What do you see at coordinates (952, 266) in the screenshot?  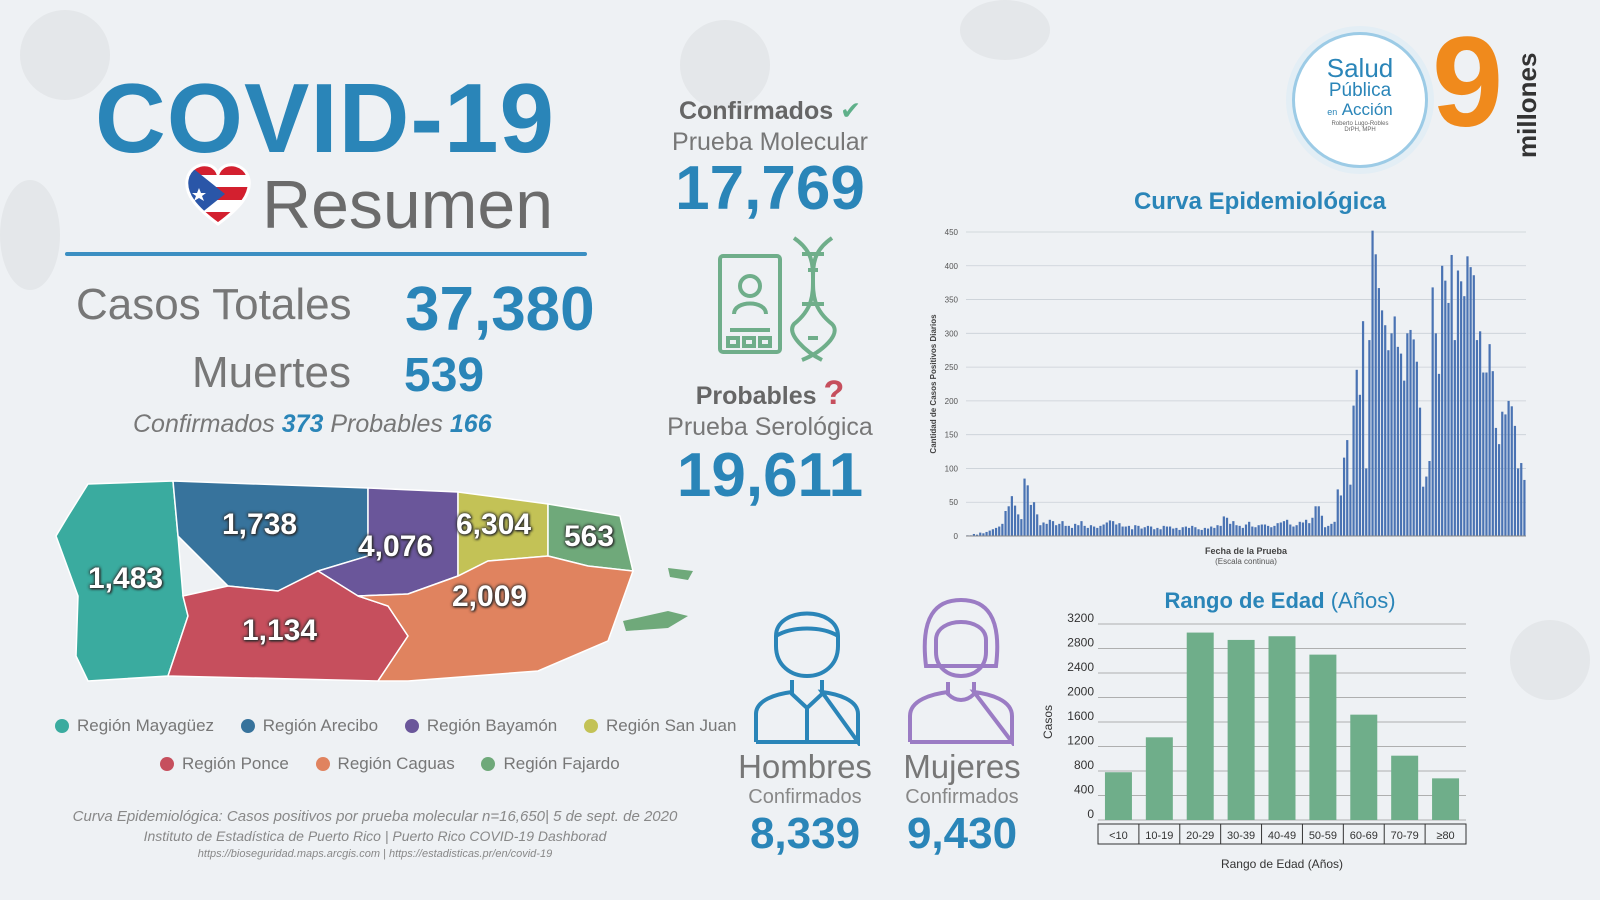 I see `epi-y-tick-label: 400` at bounding box center [952, 266].